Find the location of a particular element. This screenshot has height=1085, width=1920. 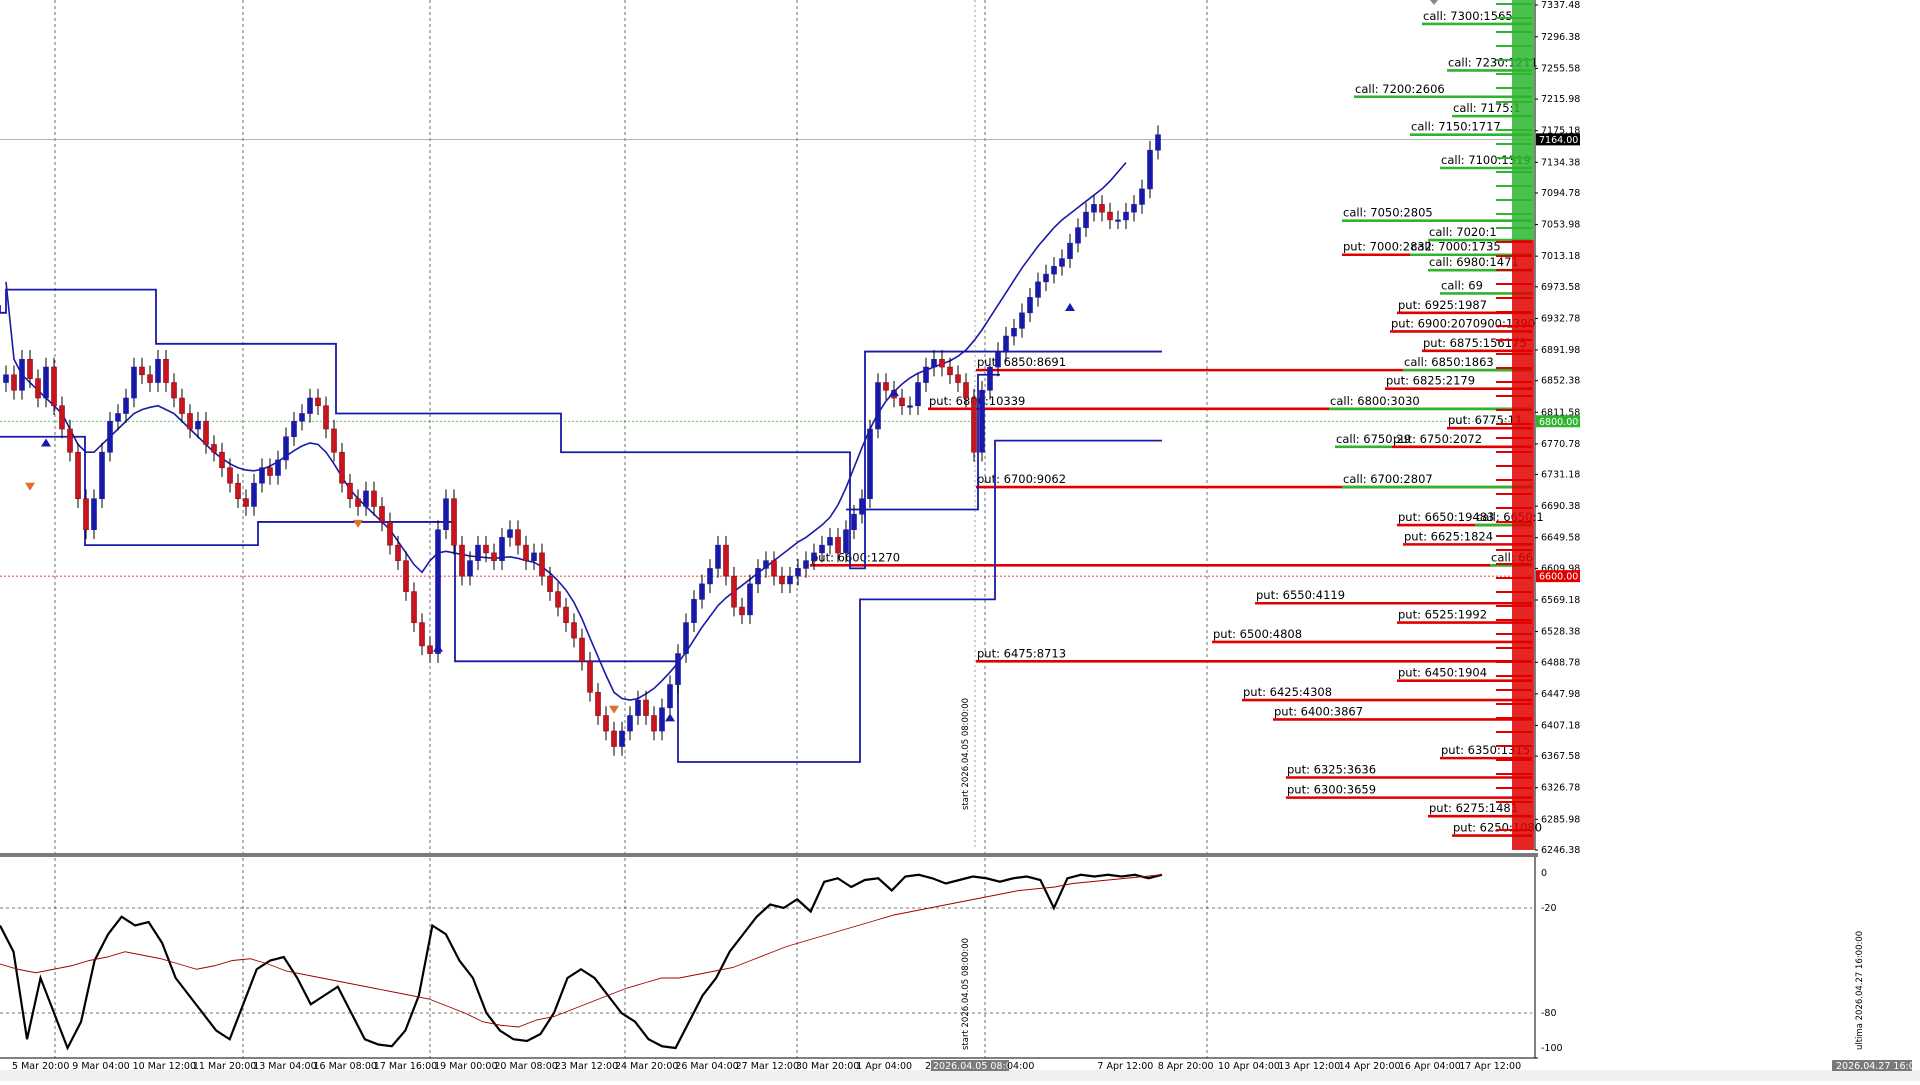

scroll-indicator-icon is located at coordinates (1434, 2).